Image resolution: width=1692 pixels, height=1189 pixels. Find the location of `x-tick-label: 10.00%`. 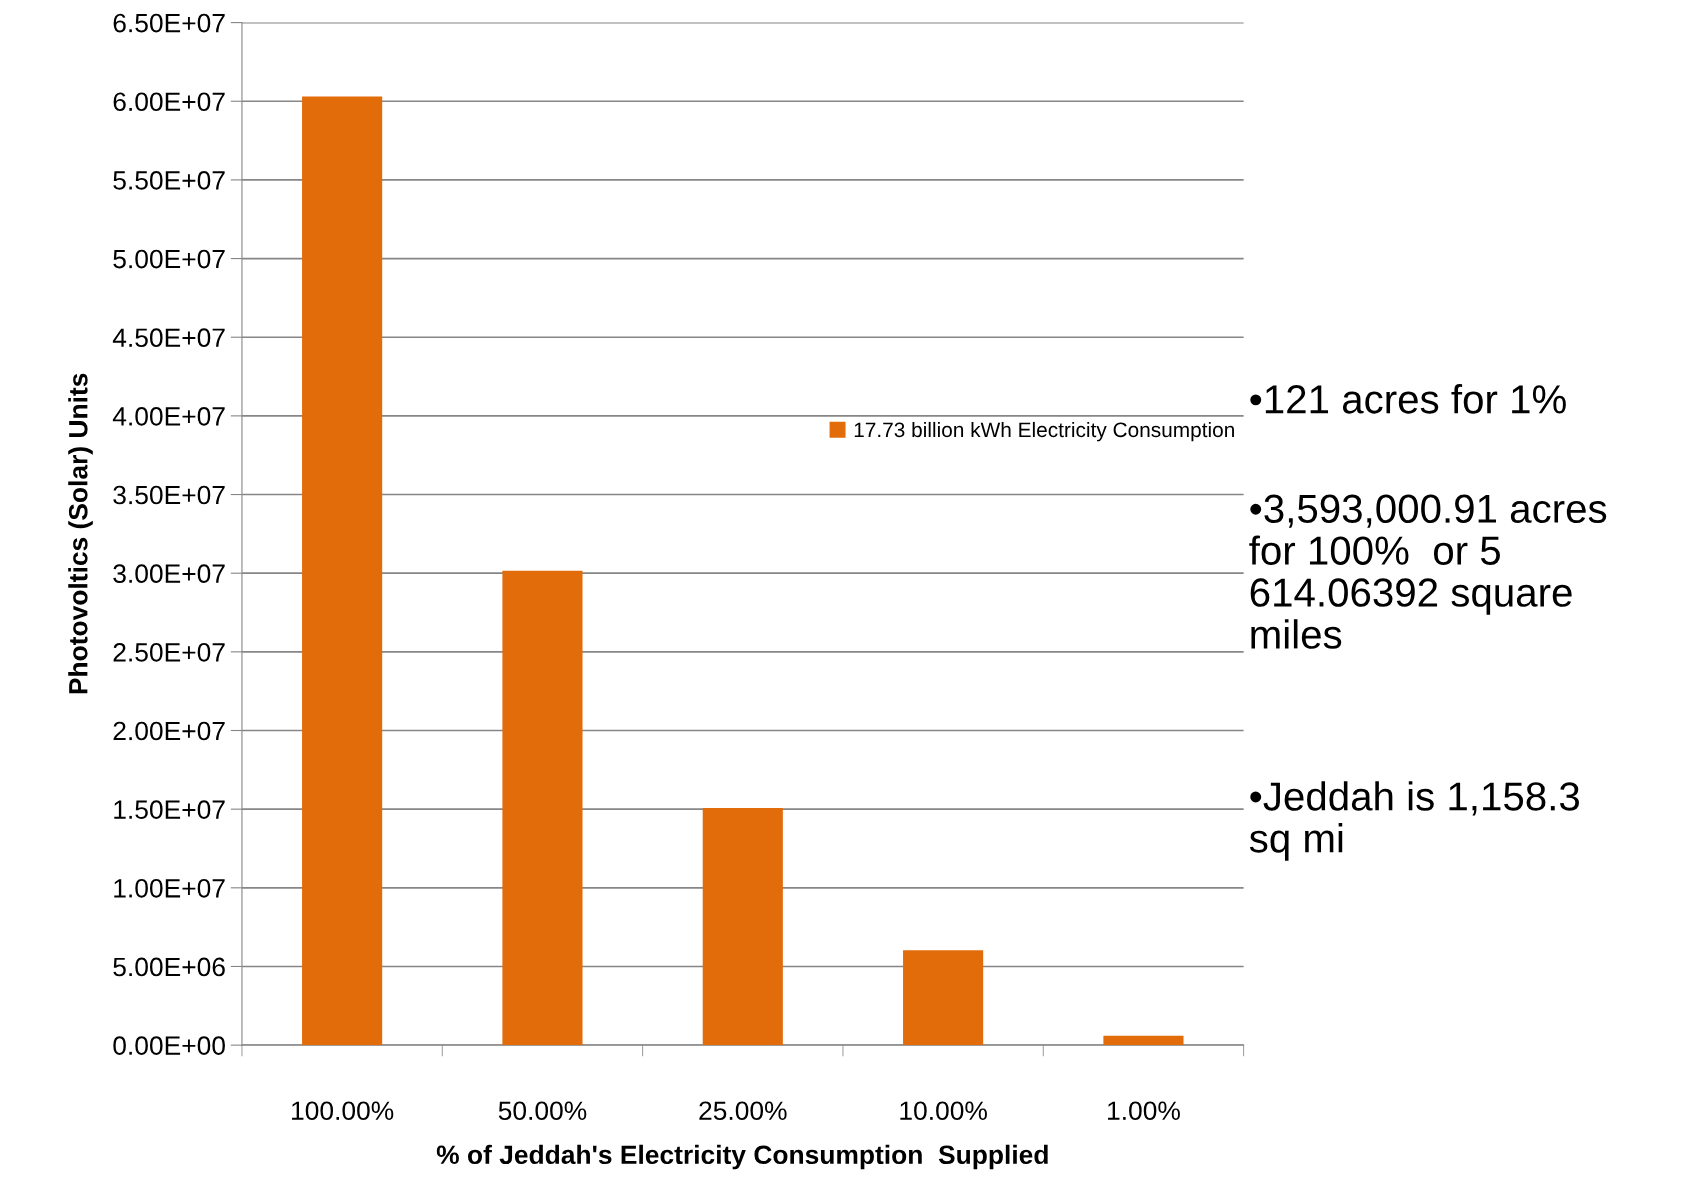

x-tick-label: 10.00% is located at coordinates (943, 1111).